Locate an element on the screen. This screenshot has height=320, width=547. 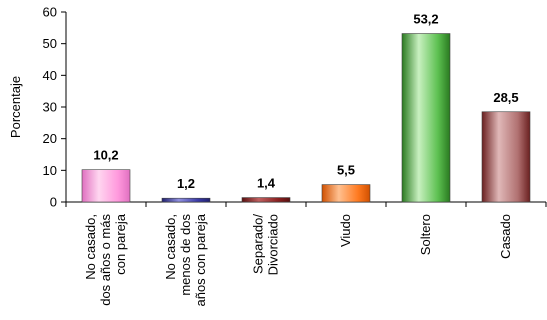
y-tick-label: 40 is located at coordinates (50, 75).